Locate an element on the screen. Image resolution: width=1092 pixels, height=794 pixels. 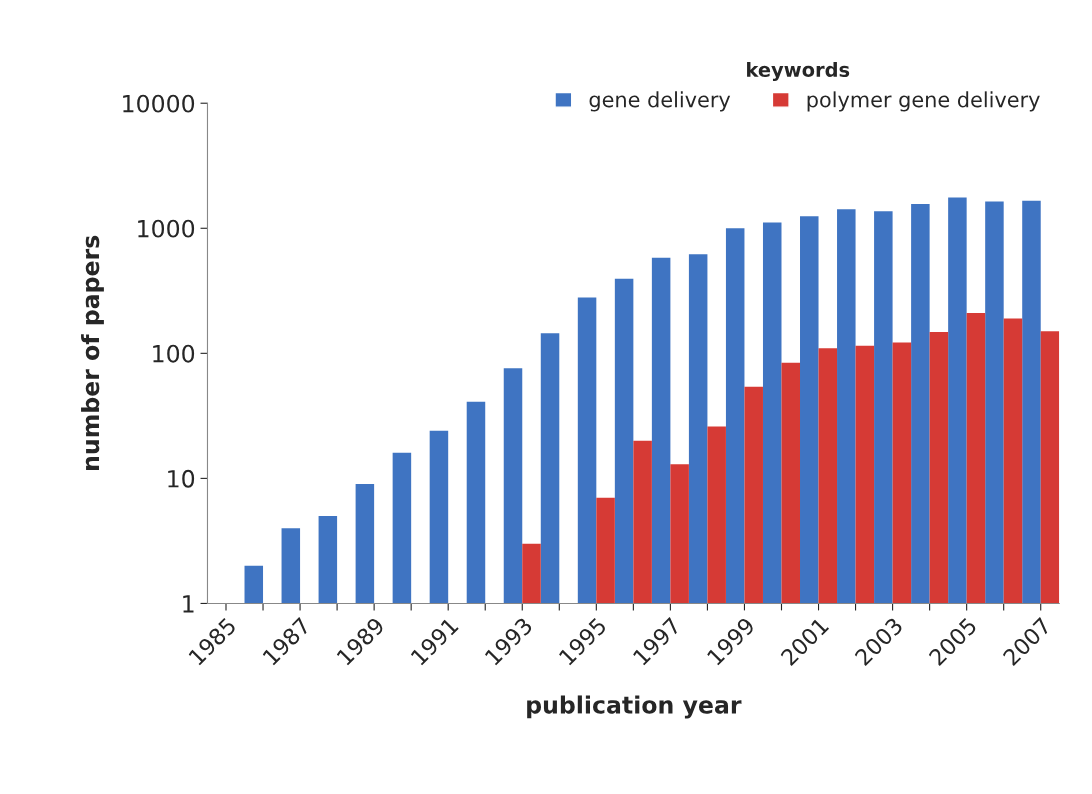
legend-label: gene delivery is located at coordinates (660, 101).